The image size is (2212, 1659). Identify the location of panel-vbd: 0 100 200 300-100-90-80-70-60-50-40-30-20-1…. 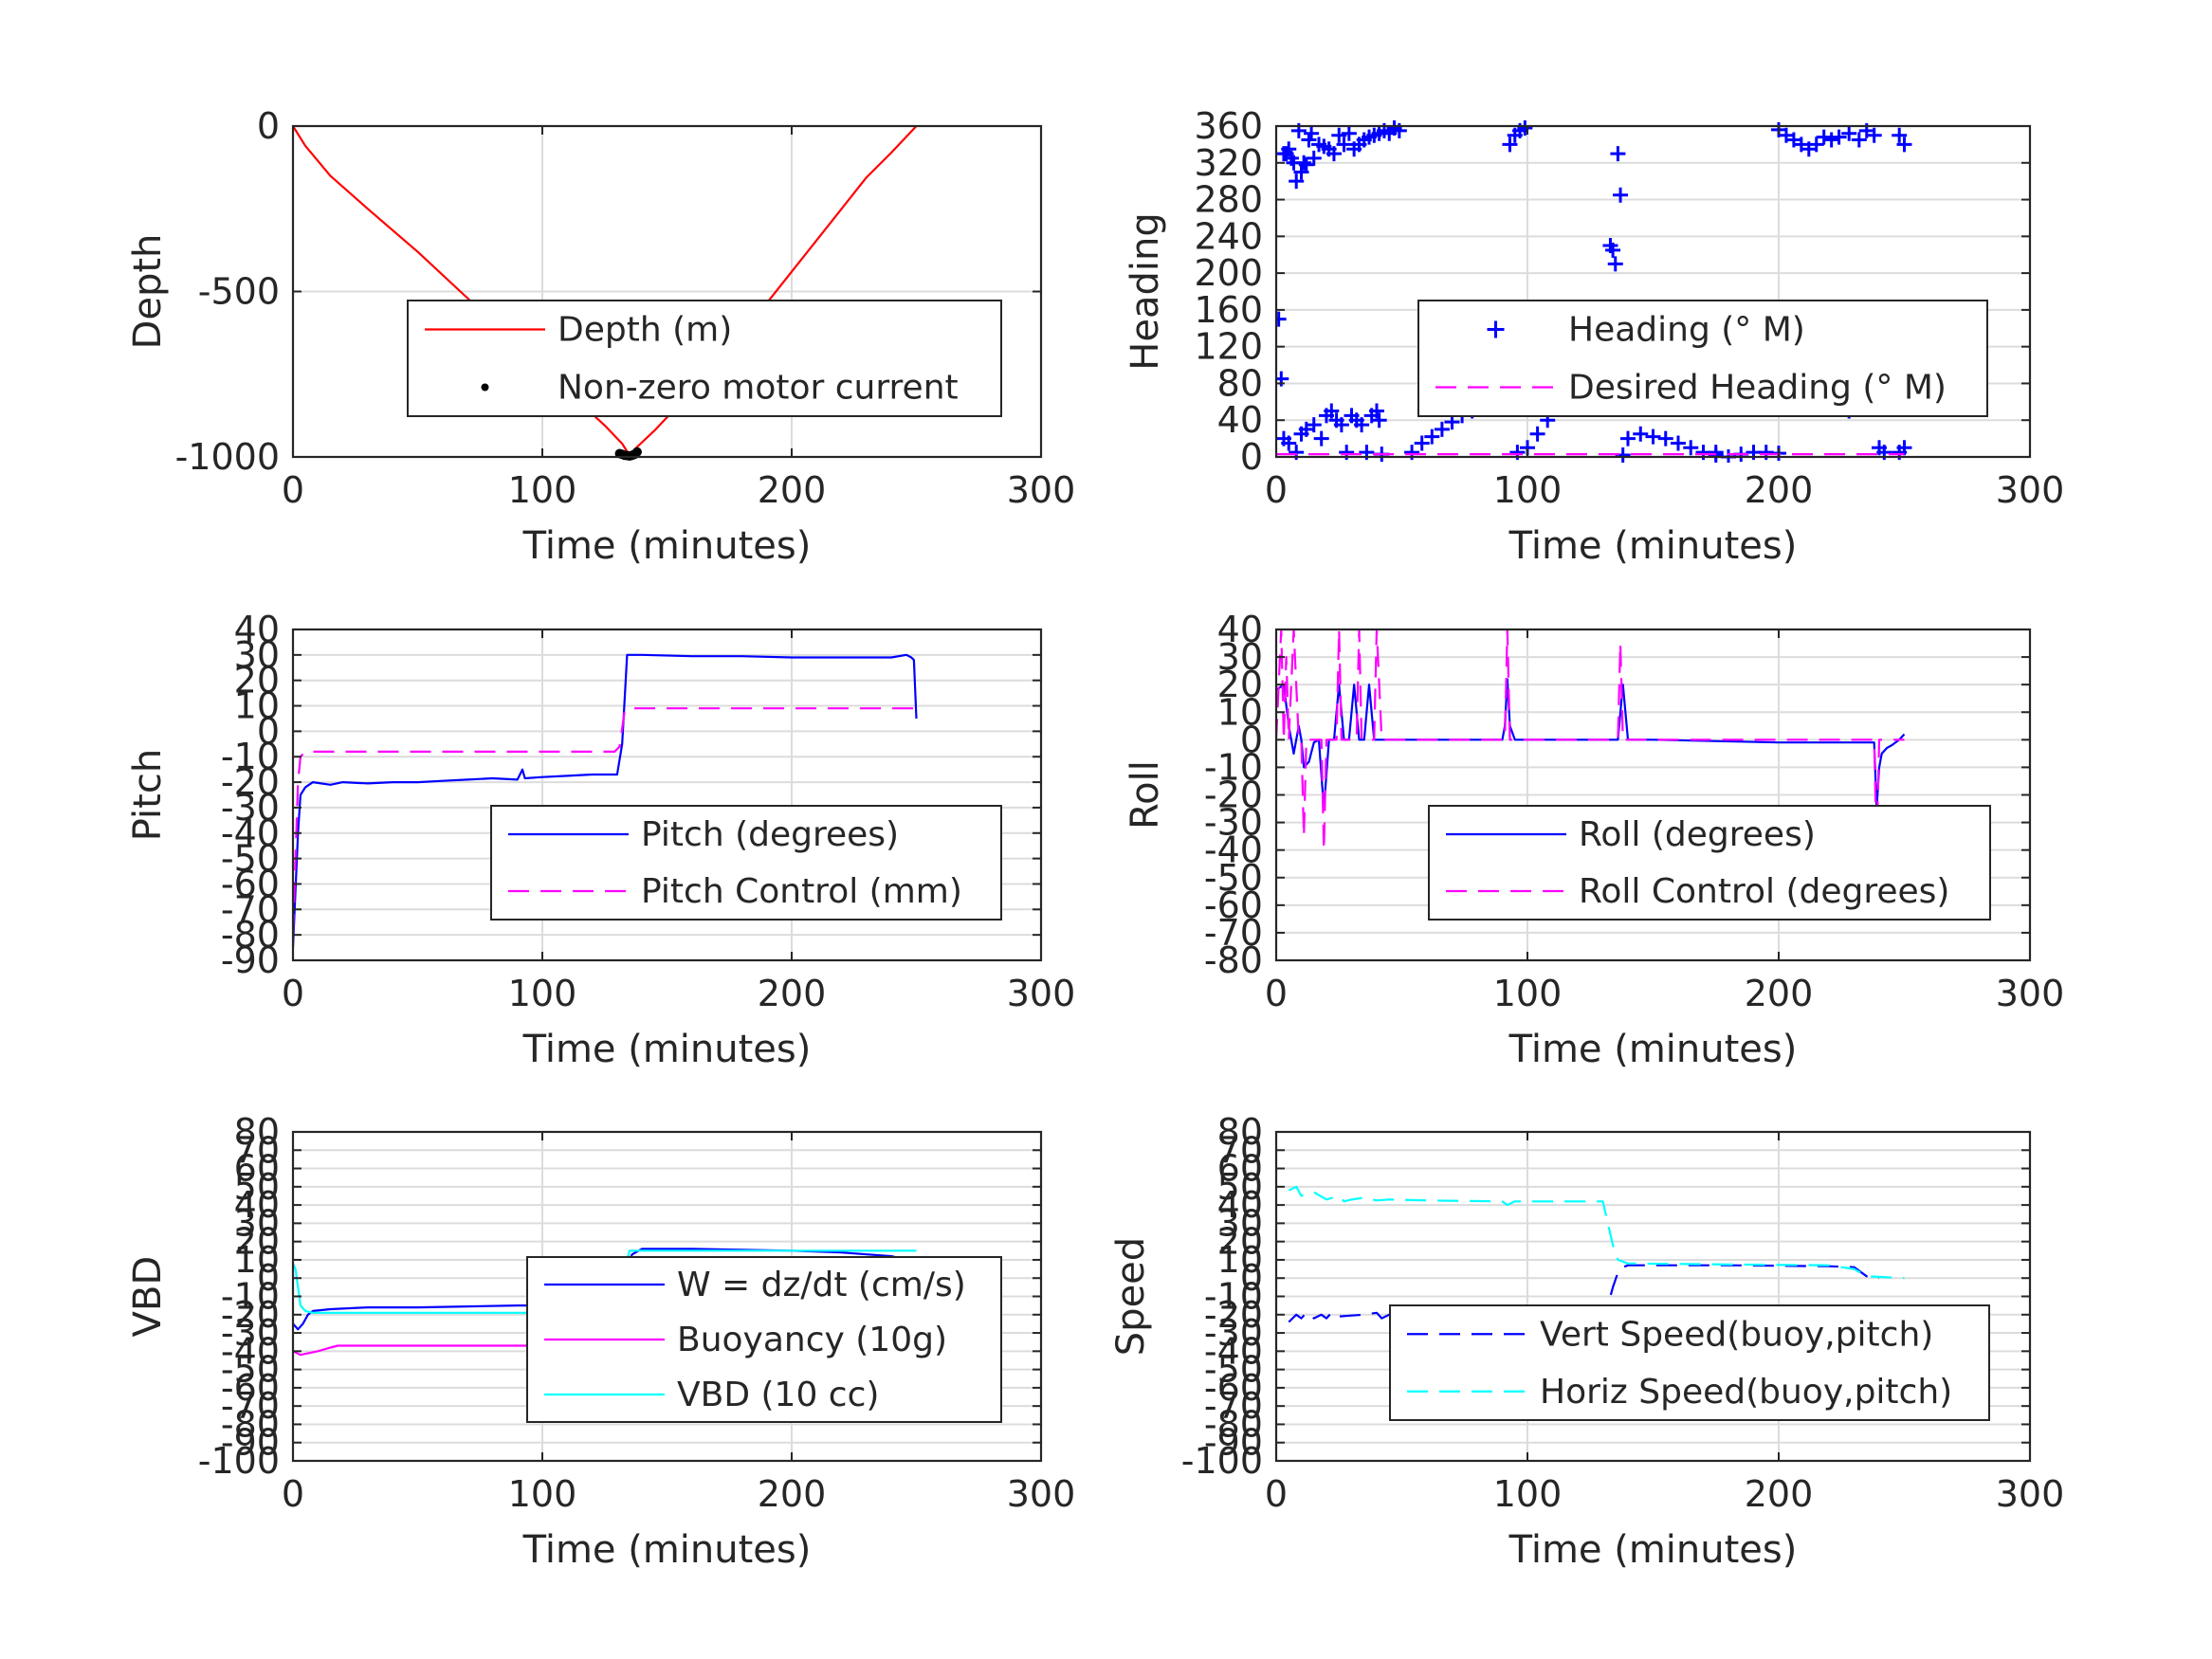
(600, 1341).